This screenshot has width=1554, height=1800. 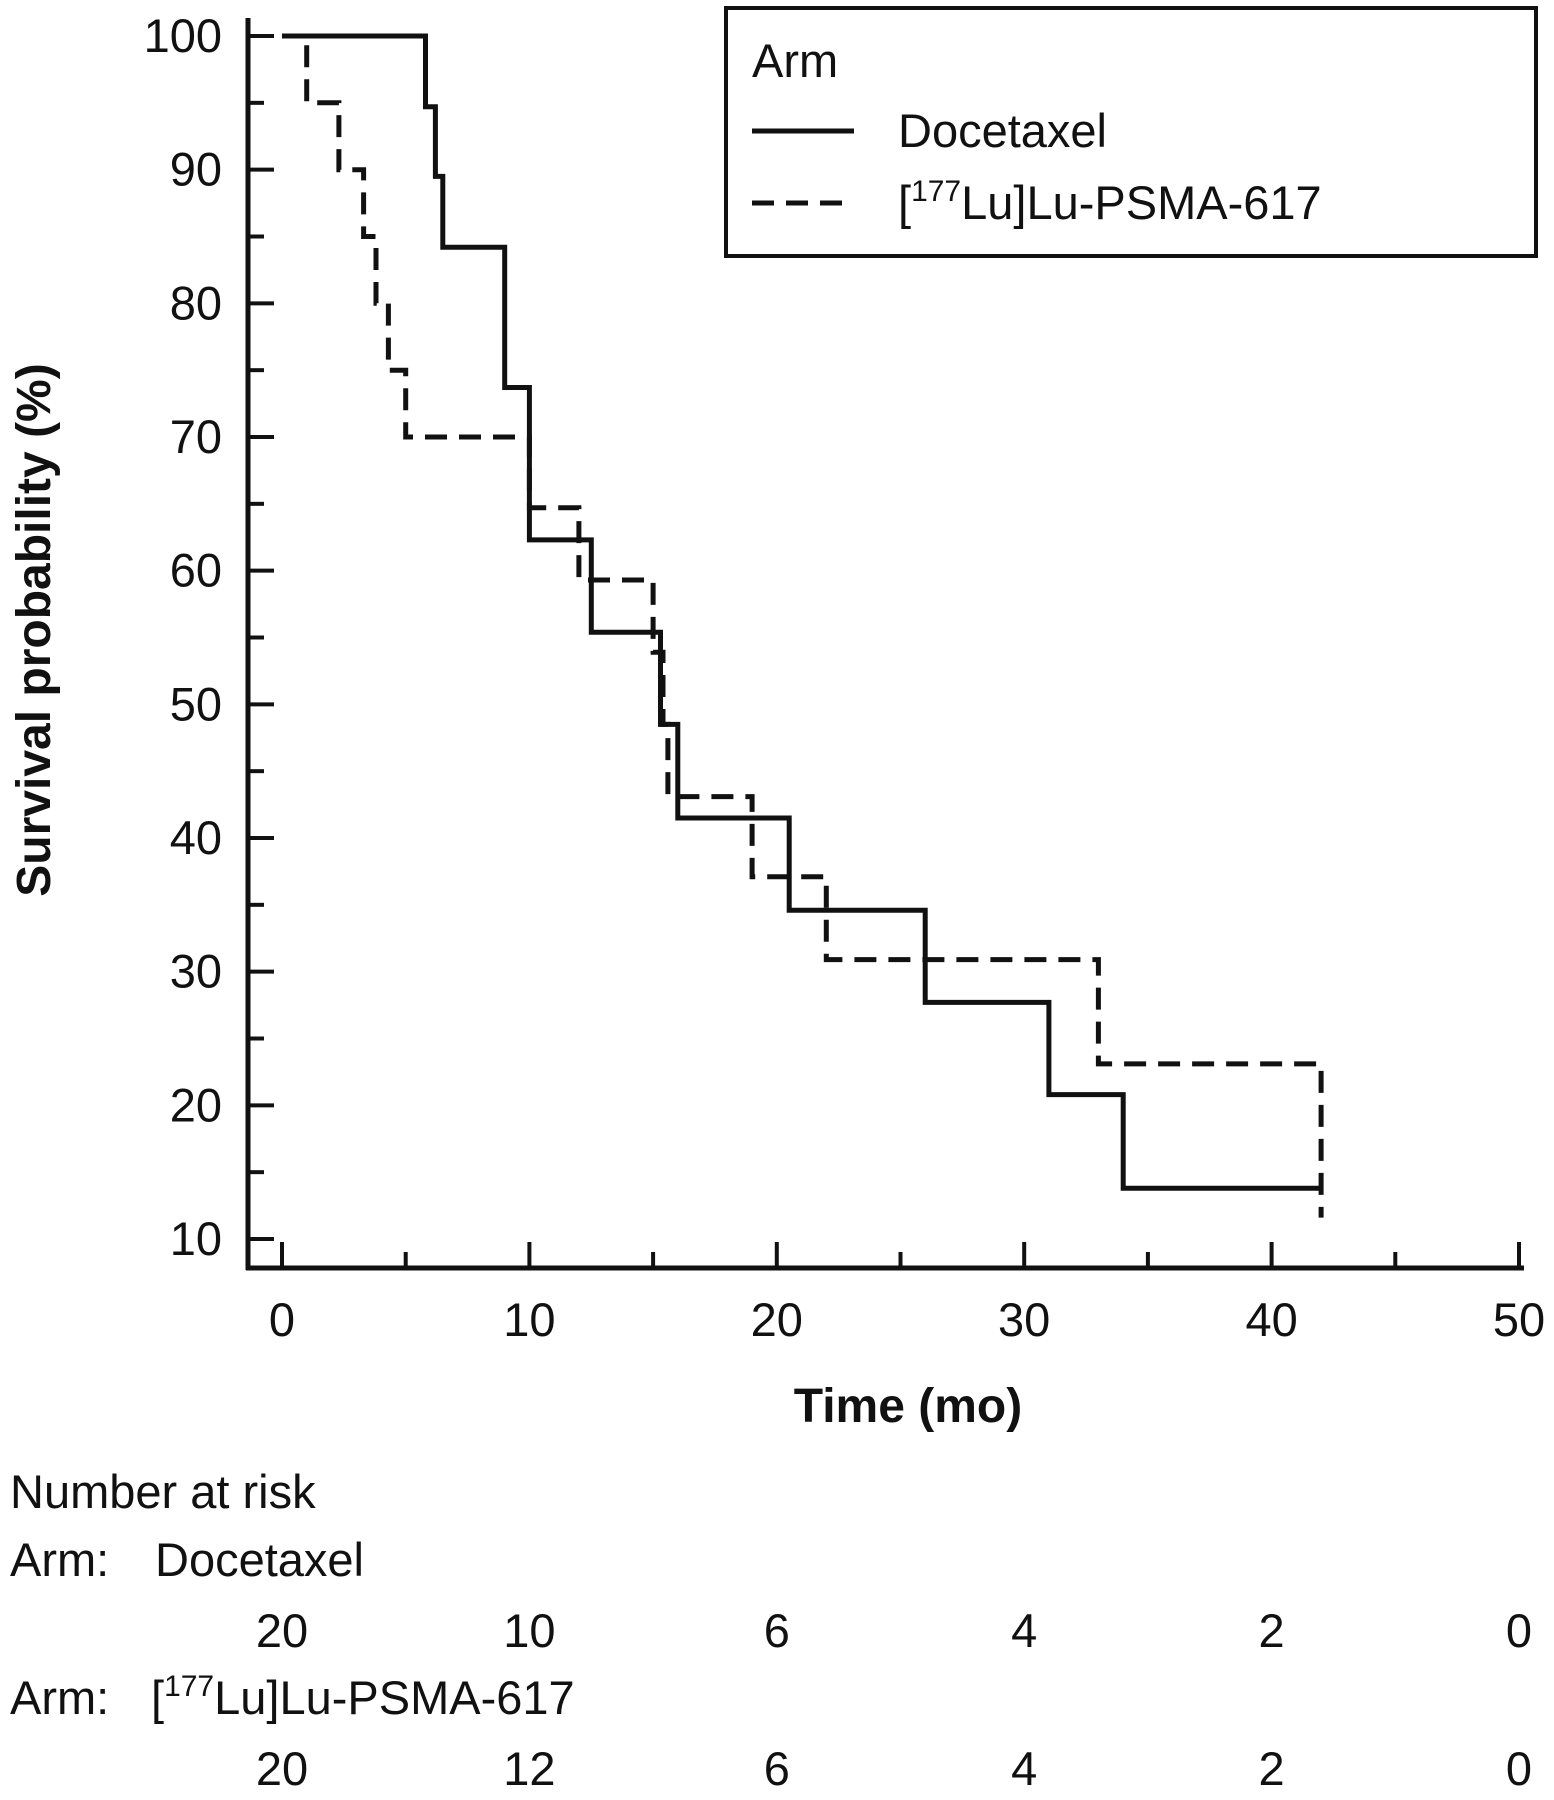 What do you see at coordinates (894, 1630) in the screenshot?
I see `risk-counts-docetaxel: 20 10 6 4 2 0` at bounding box center [894, 1630].